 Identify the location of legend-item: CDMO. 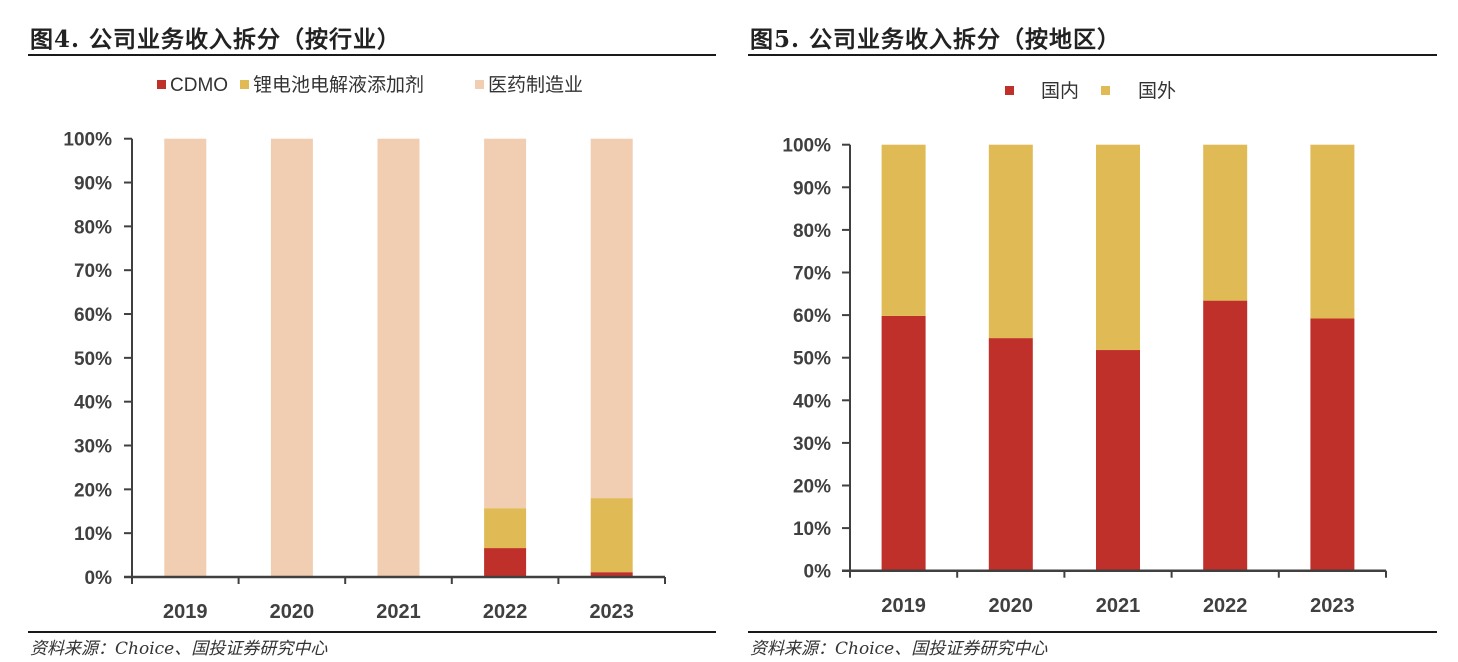
(192, 85).